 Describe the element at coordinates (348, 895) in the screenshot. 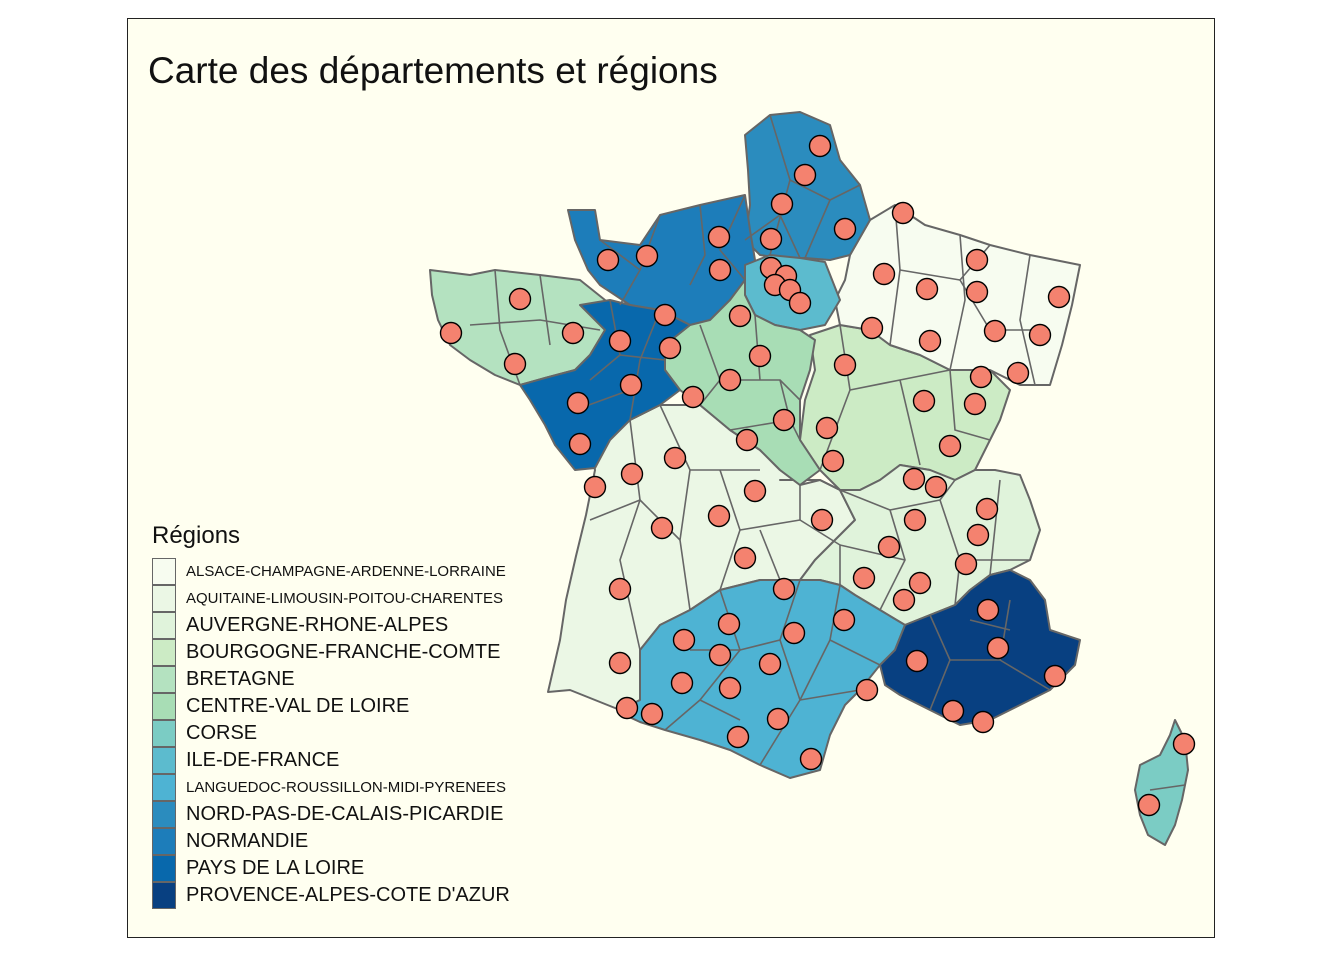

I see `legend-label: PROVENCE-ALPES-COTE D'AZUR` at that location.